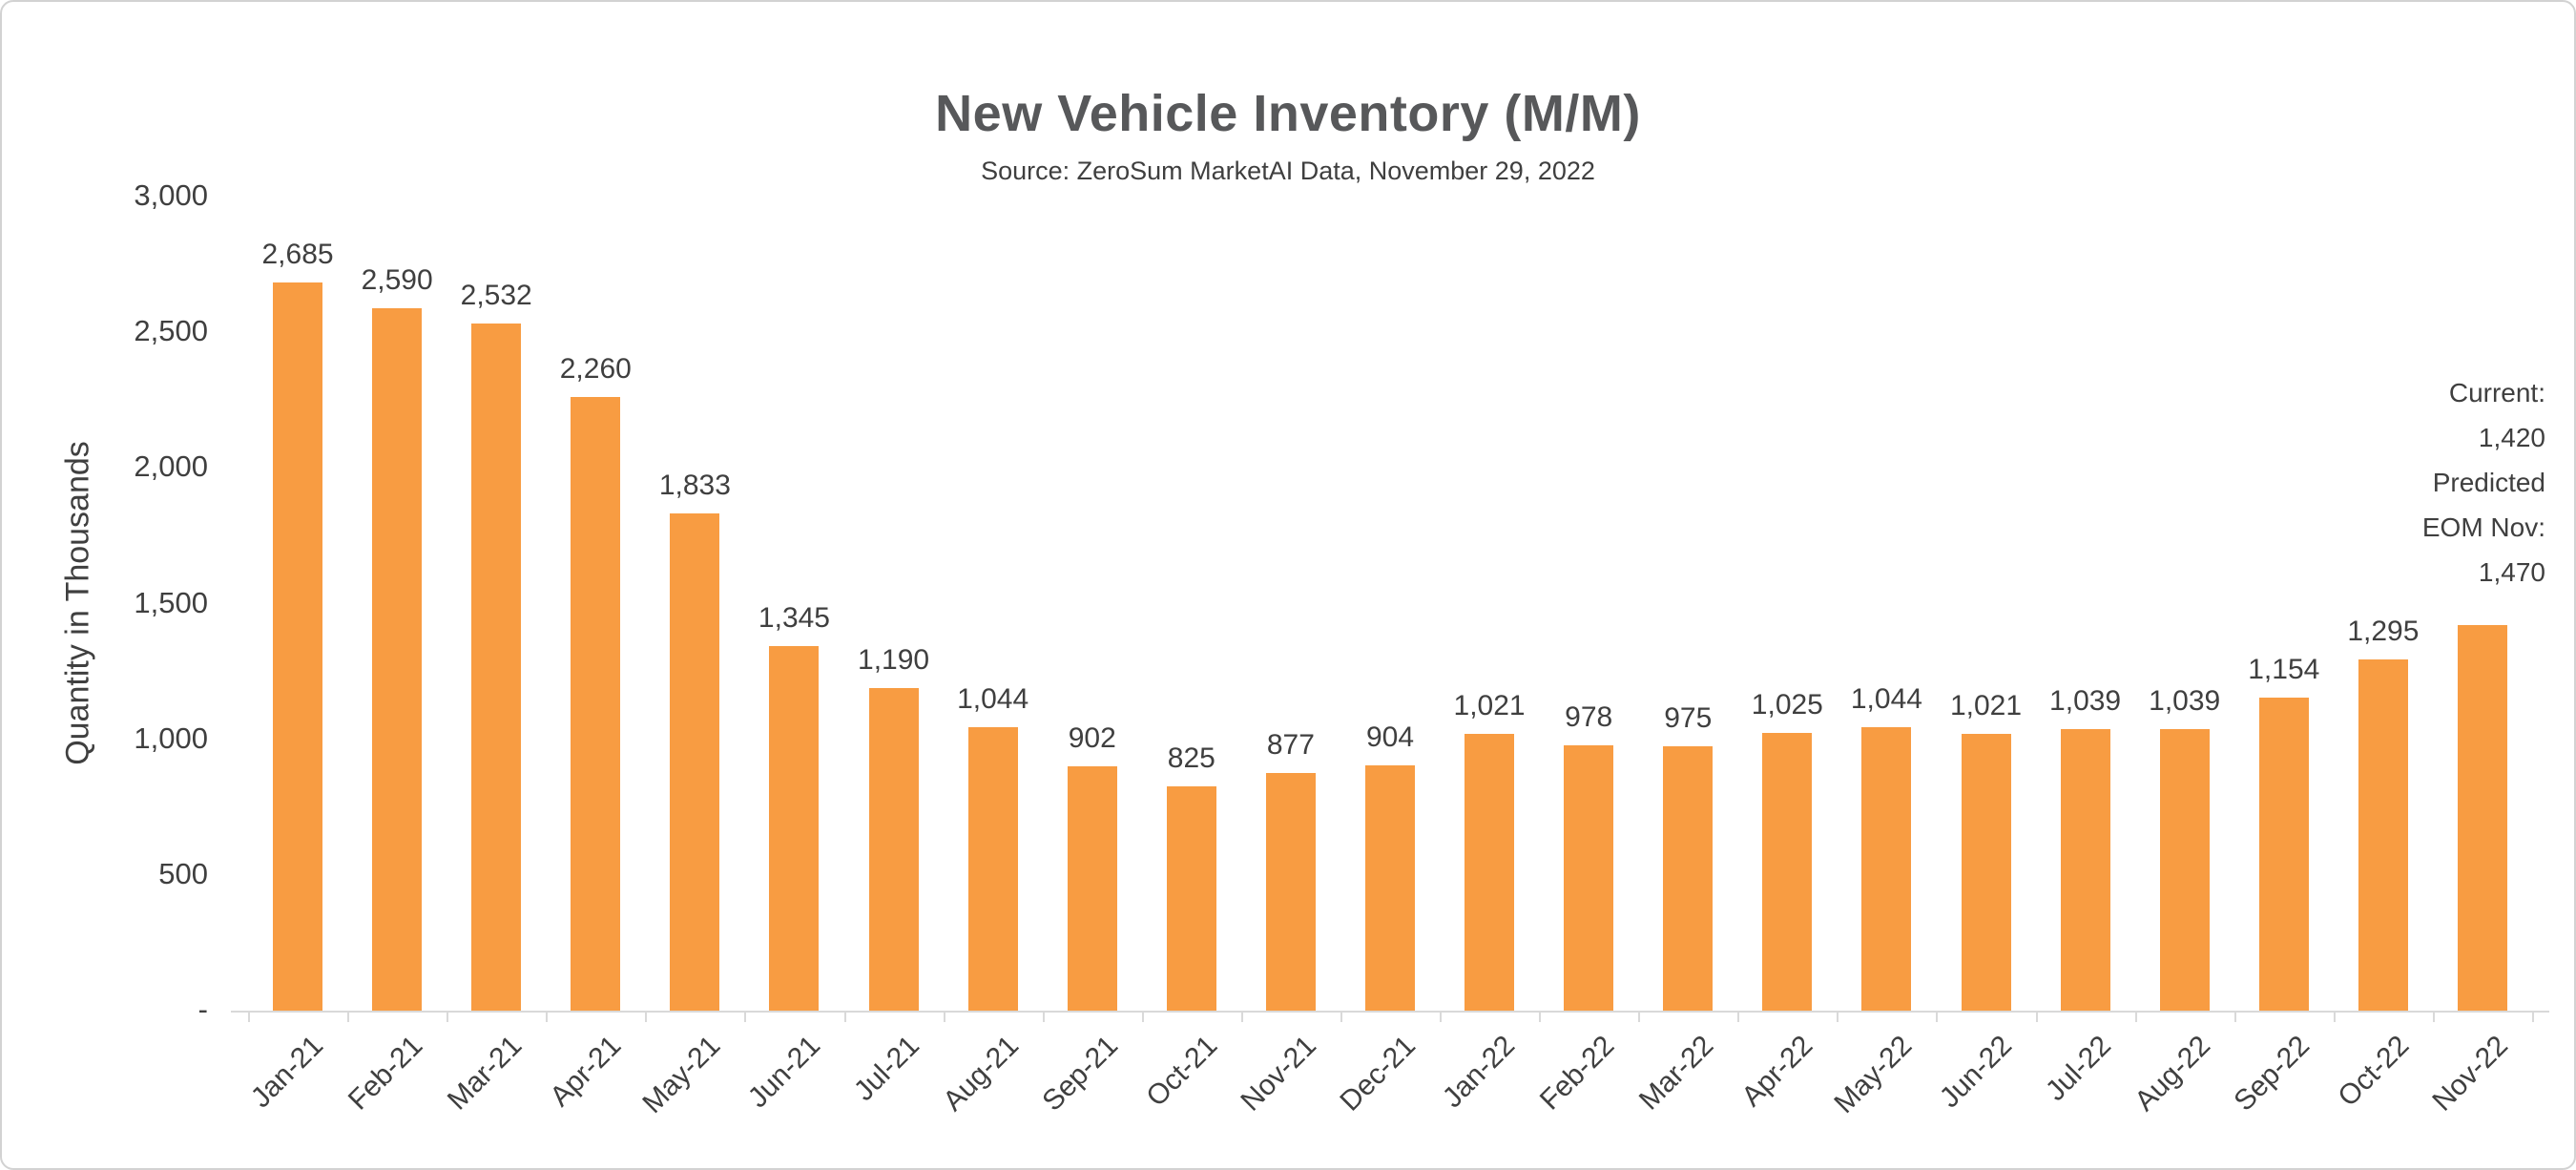 The width and height of the screenshot is (2576, 1170). I want to click on y-tick-label: 3,000, so click(171, 195).